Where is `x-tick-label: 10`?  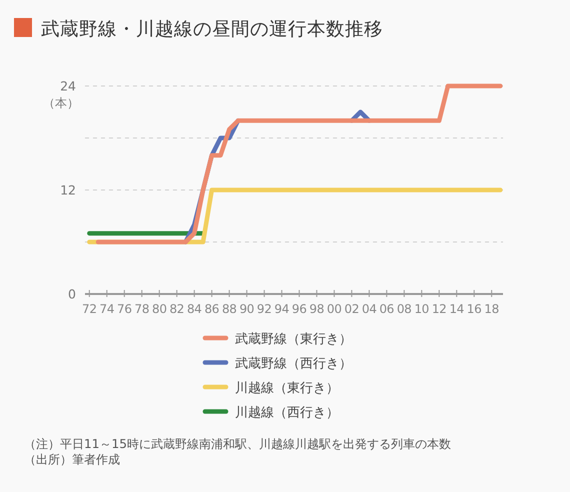 x-tick-label: 10 is located at coordinates (421, 309).